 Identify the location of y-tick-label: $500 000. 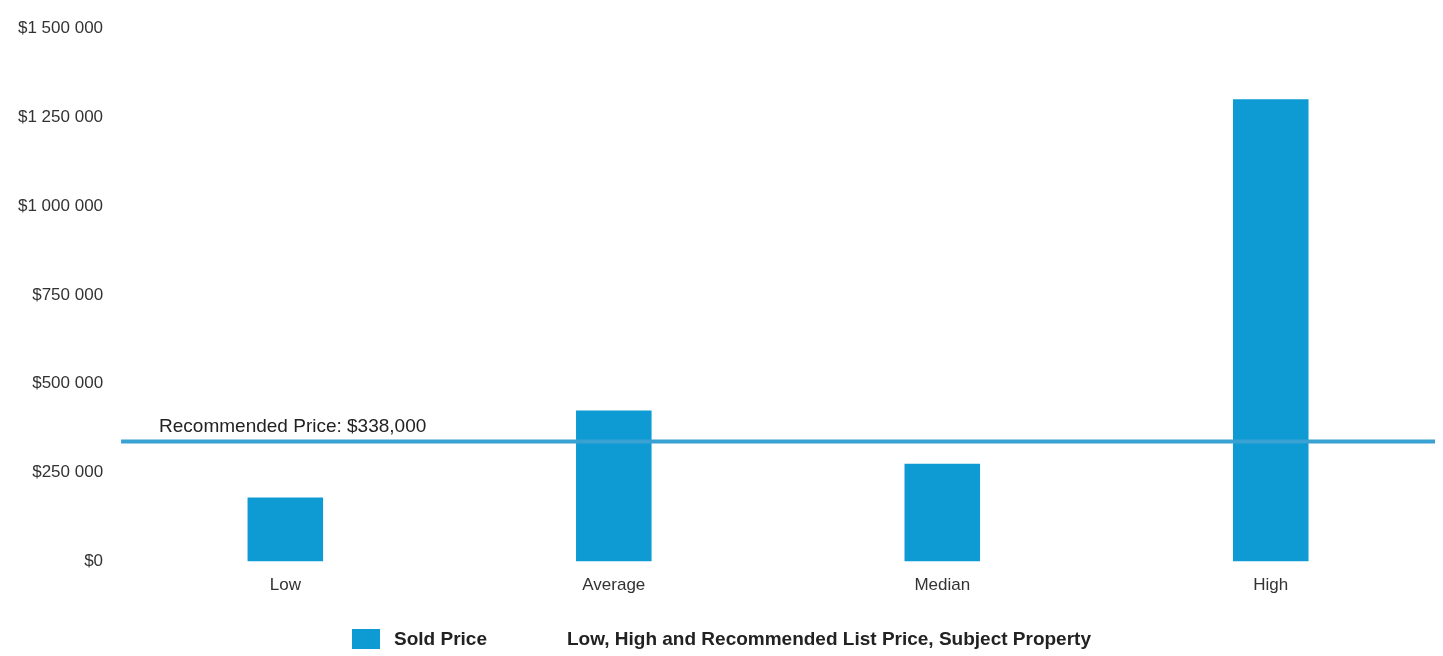
(68, 383).